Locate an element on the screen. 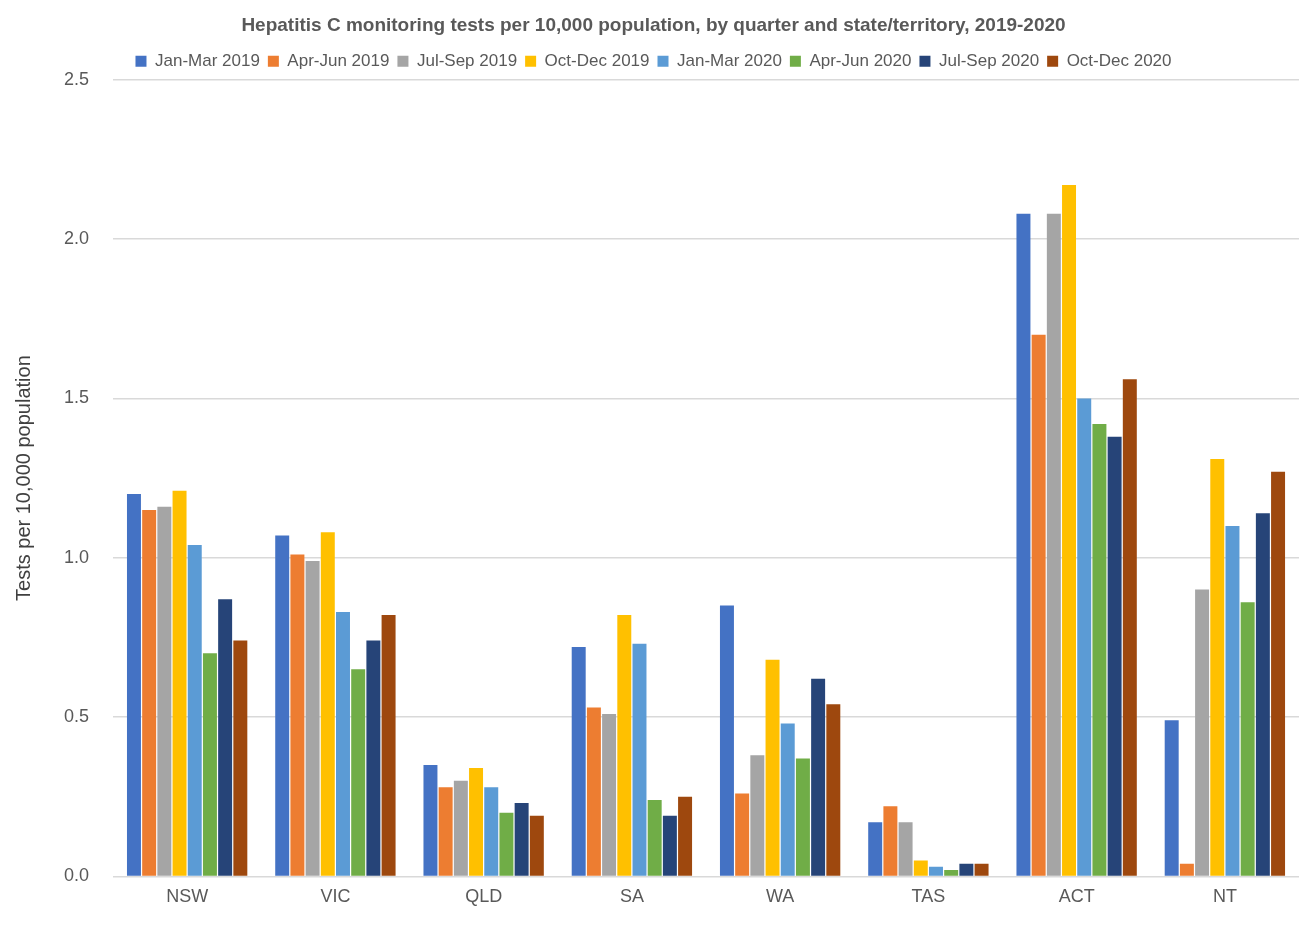  y-axis-title: Tests per 10,000 population is located at coordinates (22, 478).